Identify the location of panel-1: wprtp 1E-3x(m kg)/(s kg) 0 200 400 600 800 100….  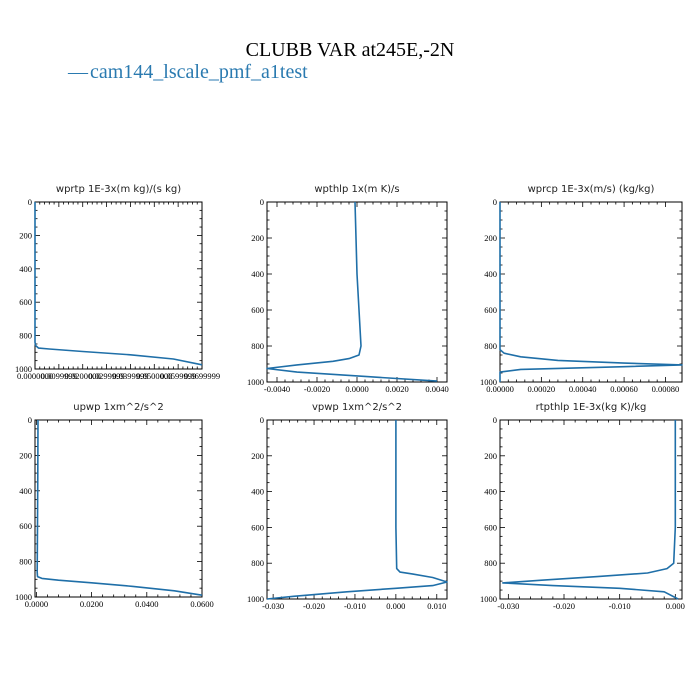
(117, 282).